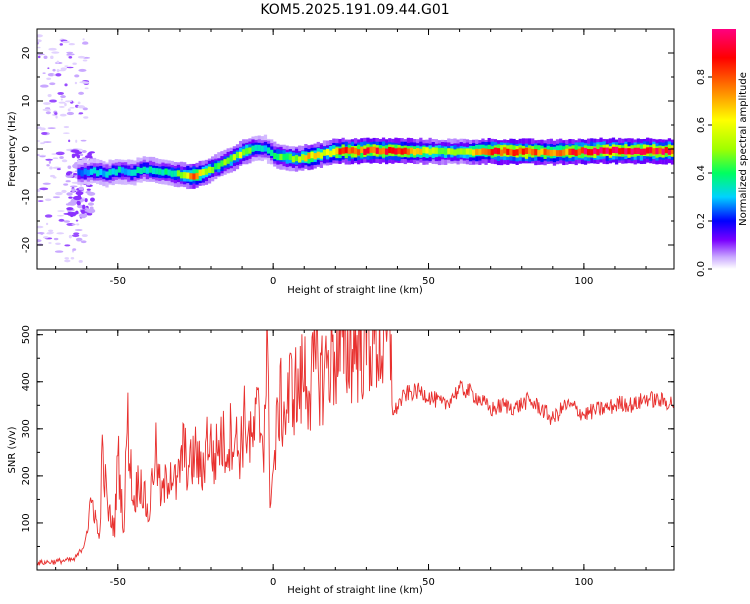 Image resolution: width=750 pixels, height=604 pixels. What do you see at coordinates (701, 221) in the screenshot?
I see `colorbar-tick-label: 0.2` at bounding box center [701, 221].